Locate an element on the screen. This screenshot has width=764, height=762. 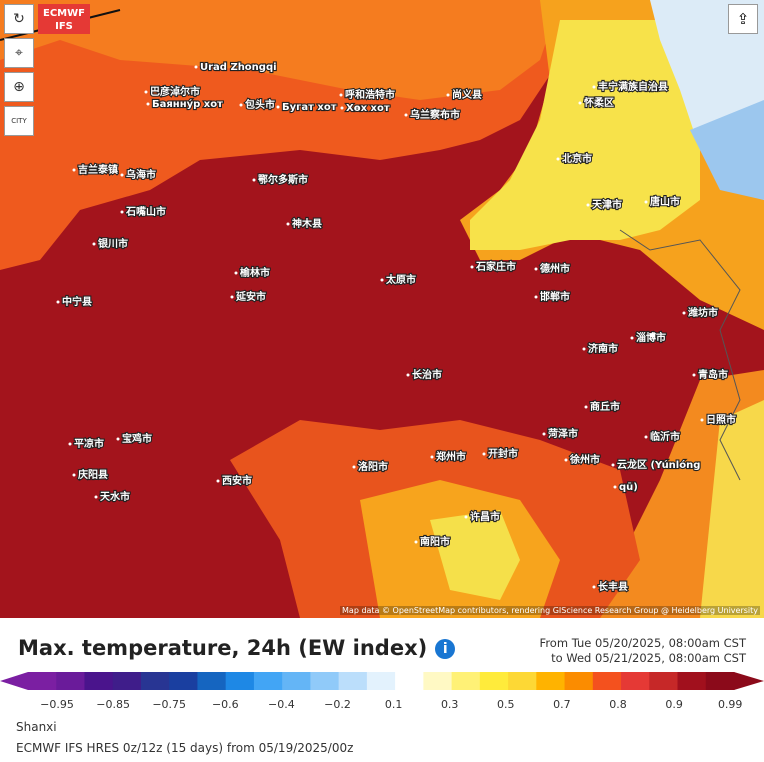
city-label: 青岛市 is located at coordinates (713, 374).